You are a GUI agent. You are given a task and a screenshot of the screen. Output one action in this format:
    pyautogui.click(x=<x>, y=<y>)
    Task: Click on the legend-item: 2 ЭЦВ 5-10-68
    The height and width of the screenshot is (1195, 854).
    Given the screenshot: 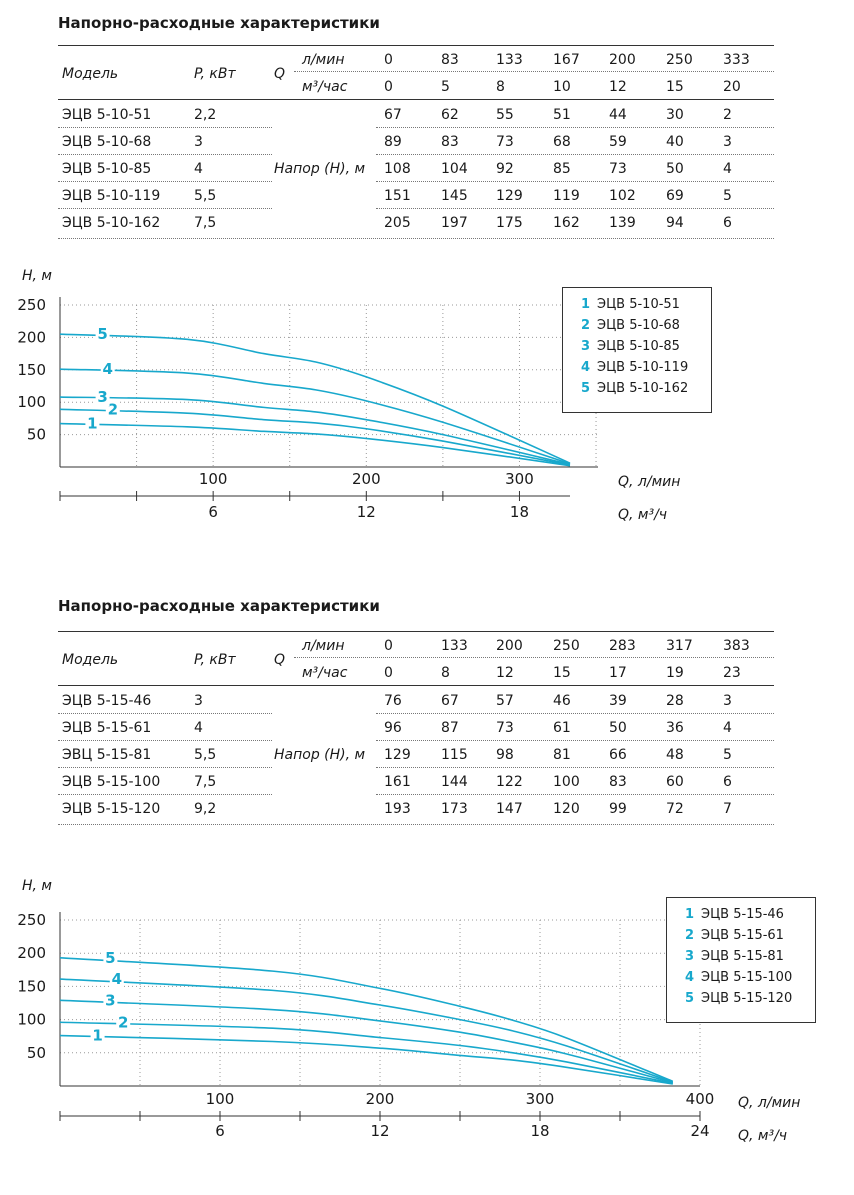 What is the action you would take?
    pyautogui.click(x=630, y=325)
    